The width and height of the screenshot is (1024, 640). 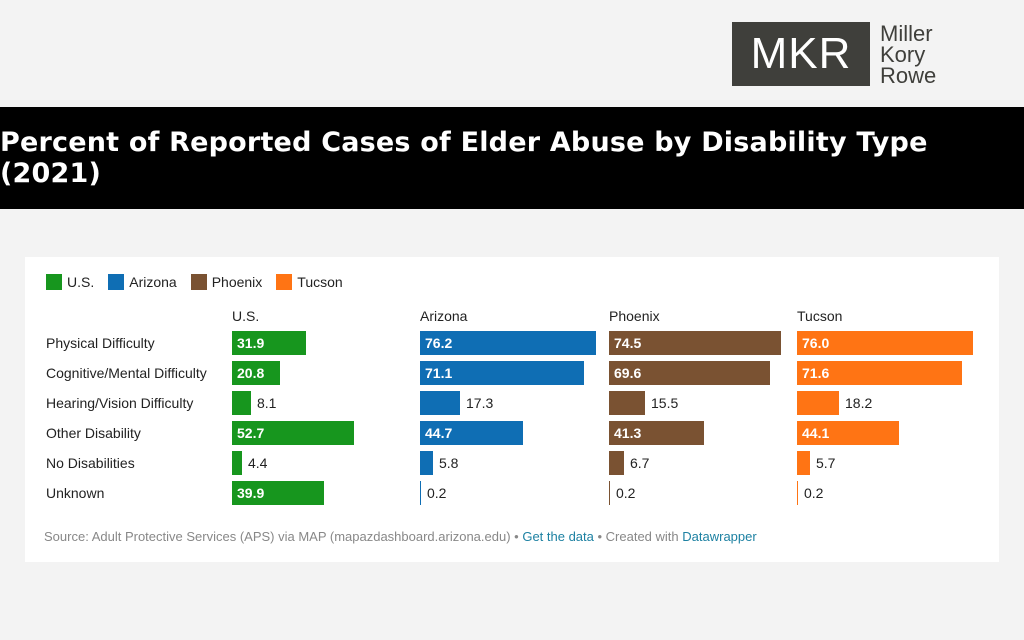 What do you see at coordinates (906, 33) in the screenshot?
I see `logo-word: Miller` at bounding box center [906, 33].